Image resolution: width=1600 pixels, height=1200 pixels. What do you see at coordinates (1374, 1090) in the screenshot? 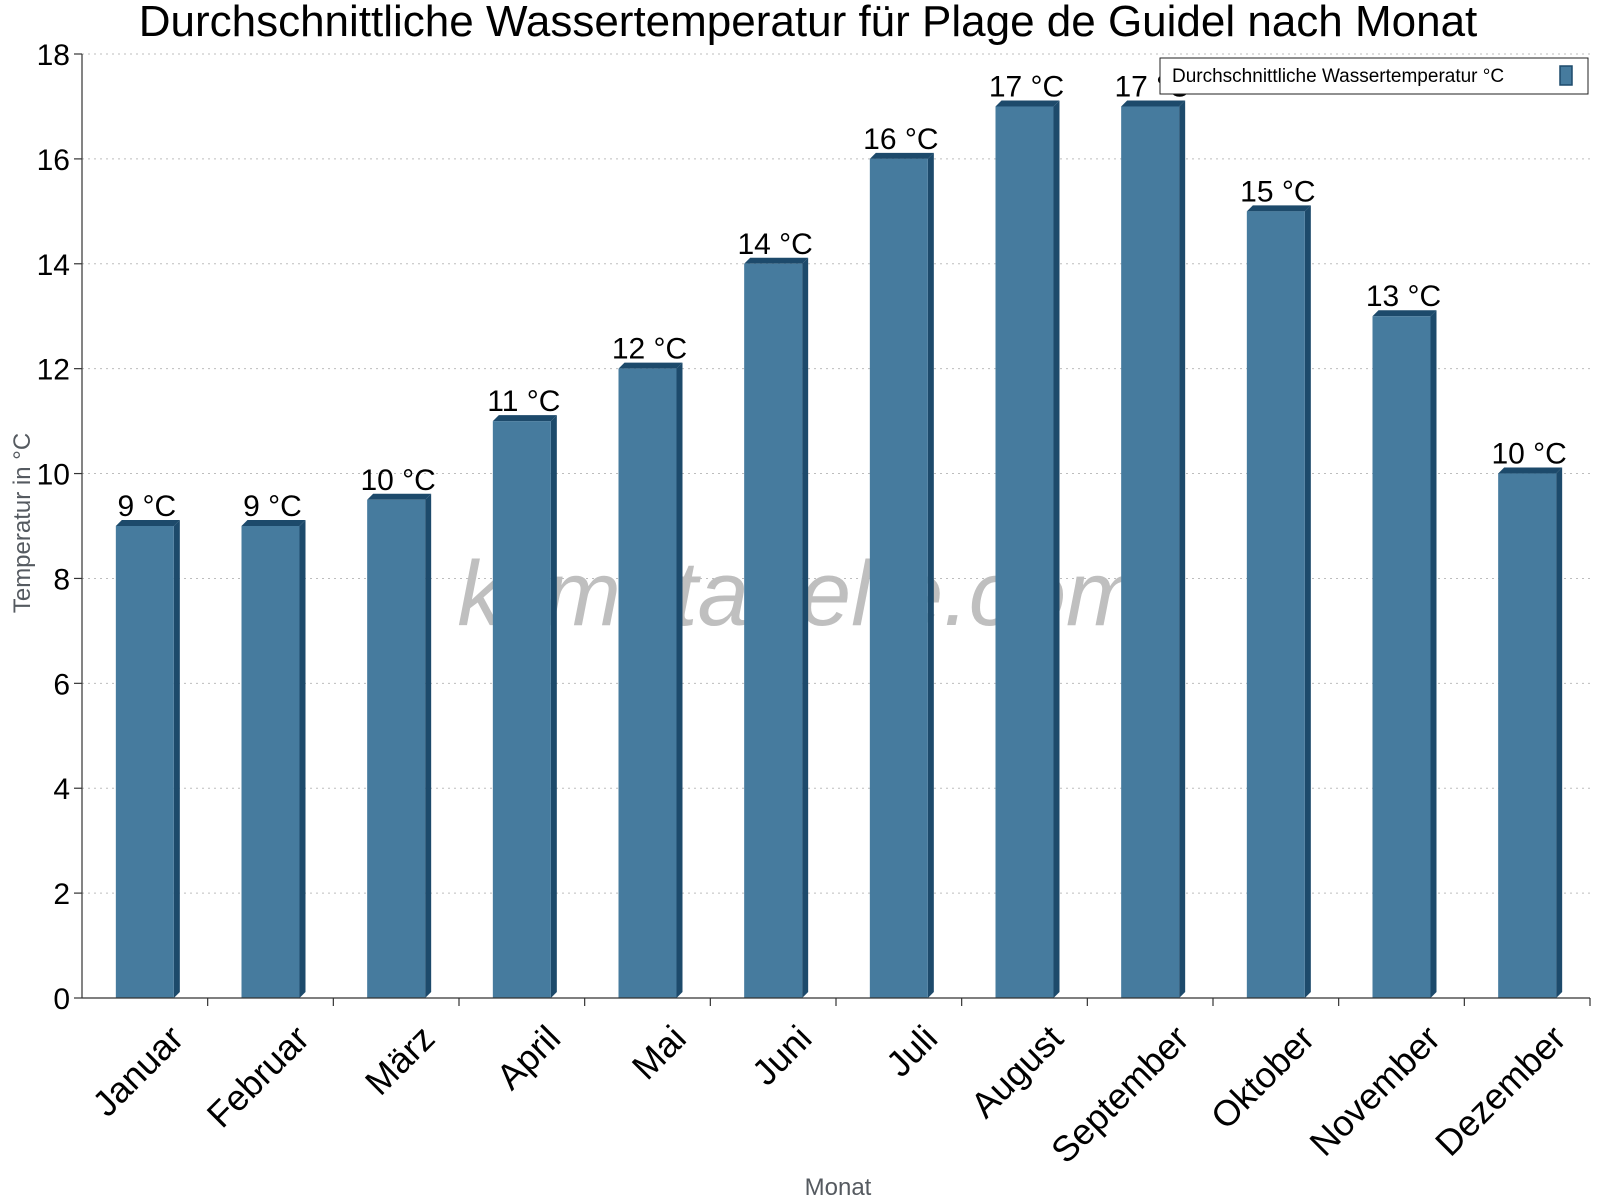
I see `x-tick-label: November` at bounding box center [1374, 1090].